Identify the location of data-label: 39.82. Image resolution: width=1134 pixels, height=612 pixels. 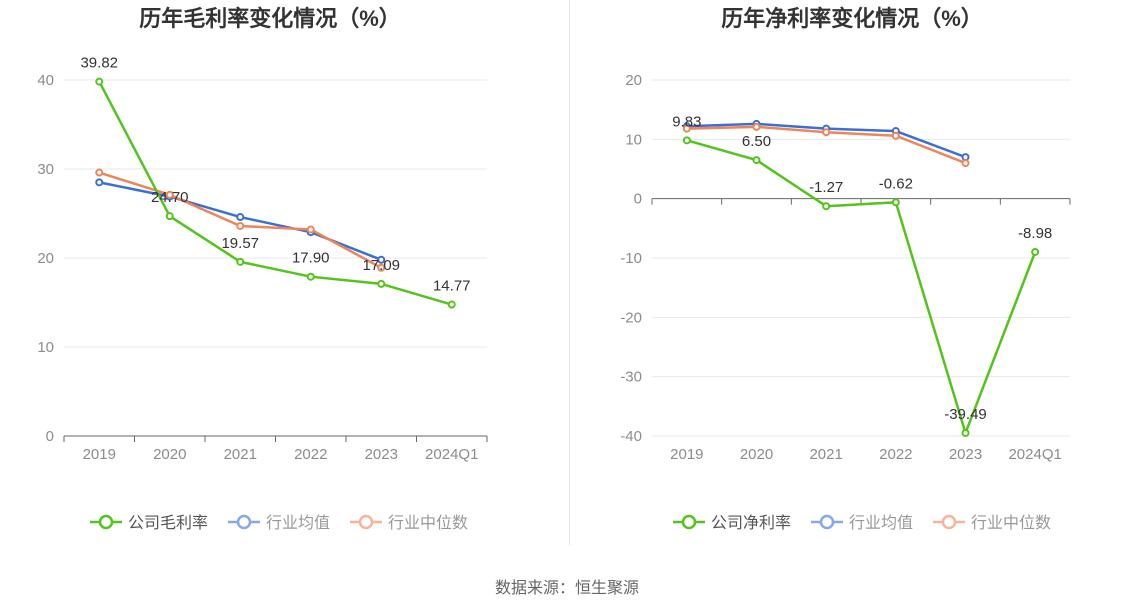
(99, 63).